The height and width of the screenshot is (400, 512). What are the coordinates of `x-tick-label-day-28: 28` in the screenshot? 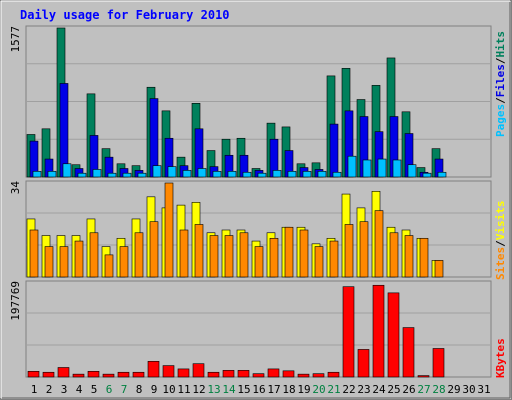 It's located at (438, 389).